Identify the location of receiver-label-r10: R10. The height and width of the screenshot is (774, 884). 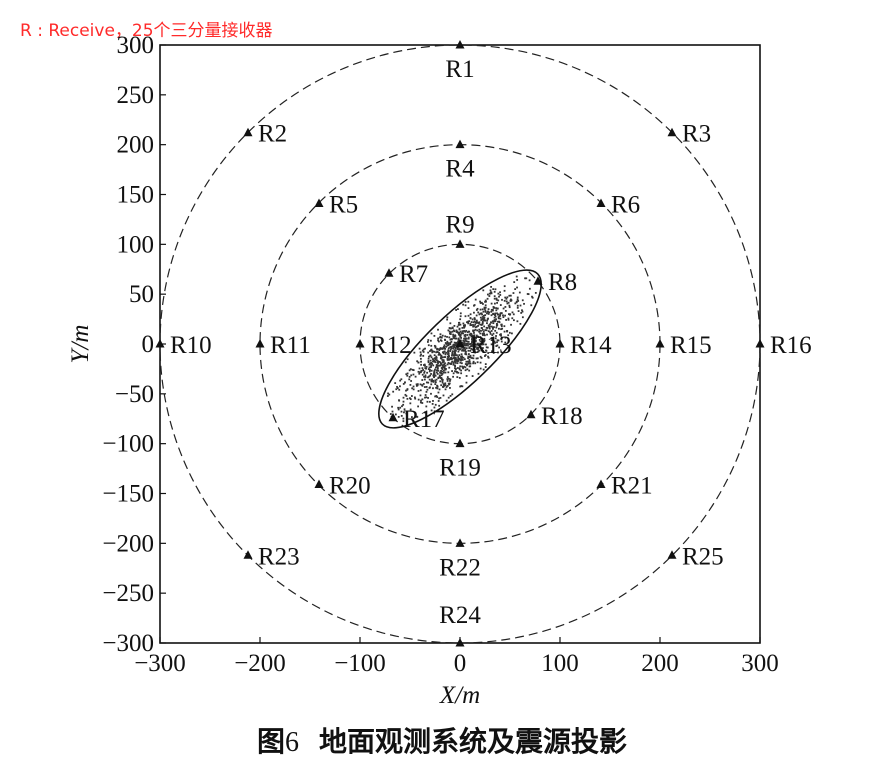
(191, 345).